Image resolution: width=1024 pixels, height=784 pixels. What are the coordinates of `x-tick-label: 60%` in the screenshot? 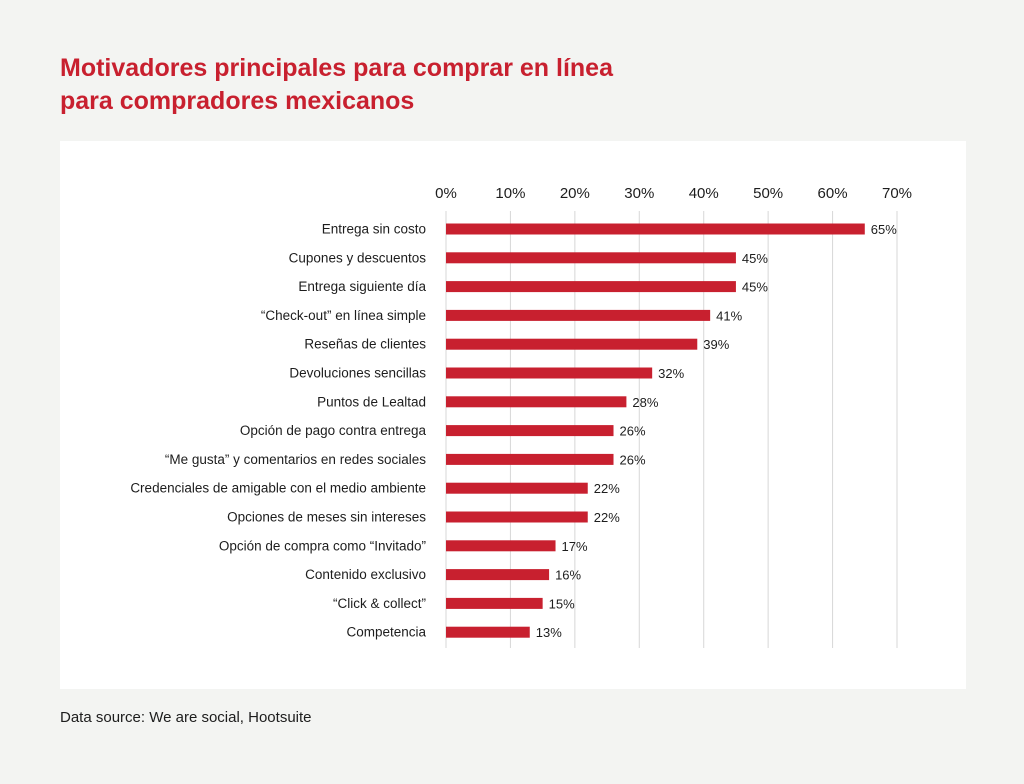 It's located at (833, 193).